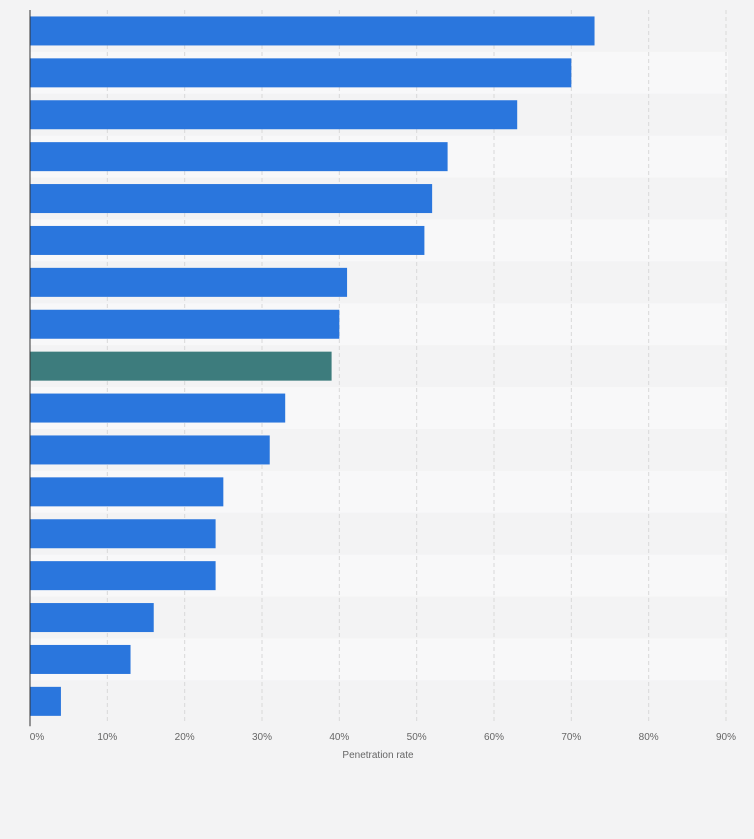 The height and width of the screenshot is (839, 754). What do you see at coordinates (571, 737) in the screenshot?
I see `x-tick-label: 70%` at bounding box center [571, 737].